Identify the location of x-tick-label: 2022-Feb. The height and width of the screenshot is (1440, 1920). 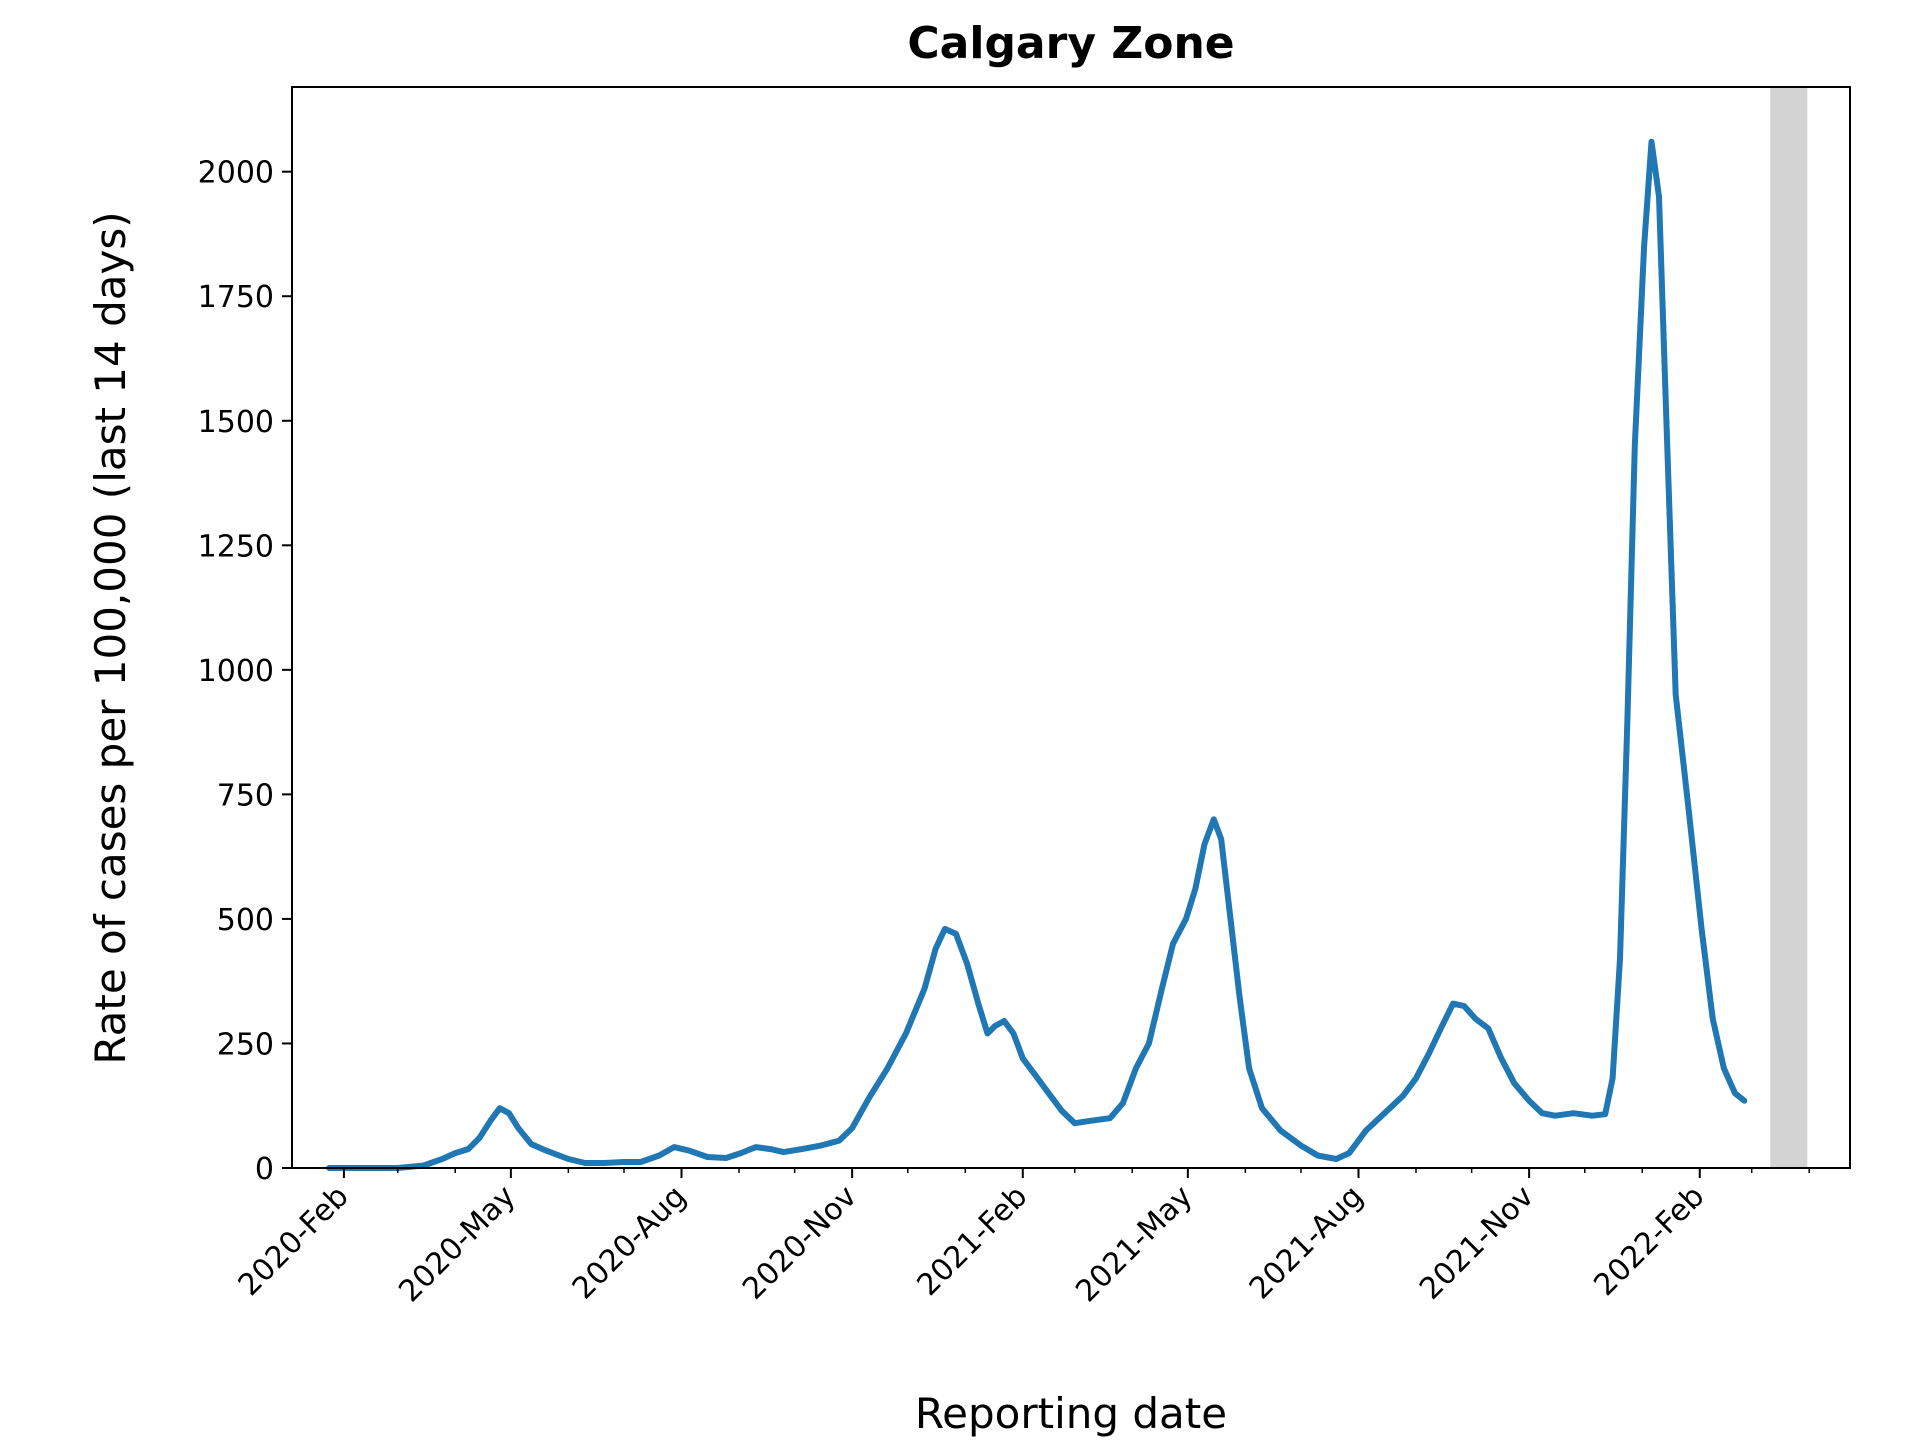
(1649, 1241).